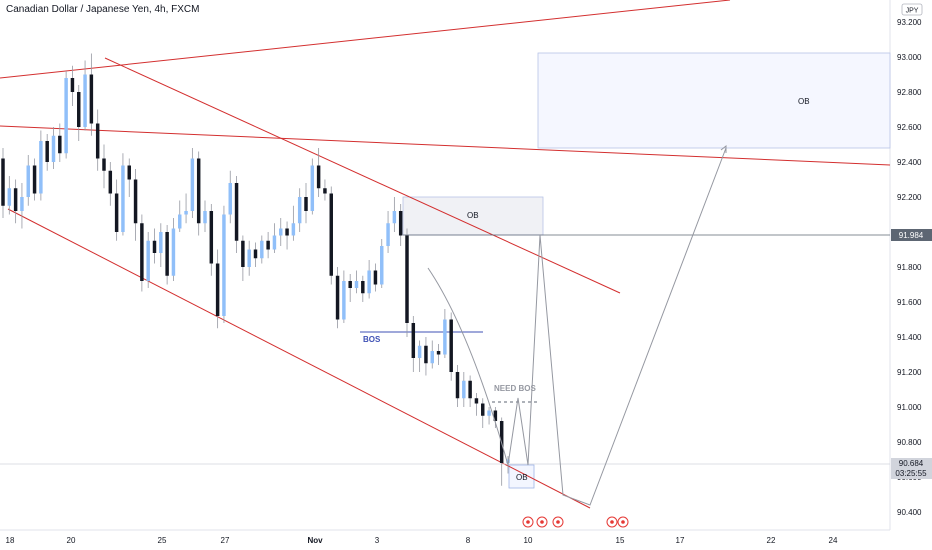 This screenshot has height=550, width=932. I want to click on time-tick-label: 24, so click(833, 540).